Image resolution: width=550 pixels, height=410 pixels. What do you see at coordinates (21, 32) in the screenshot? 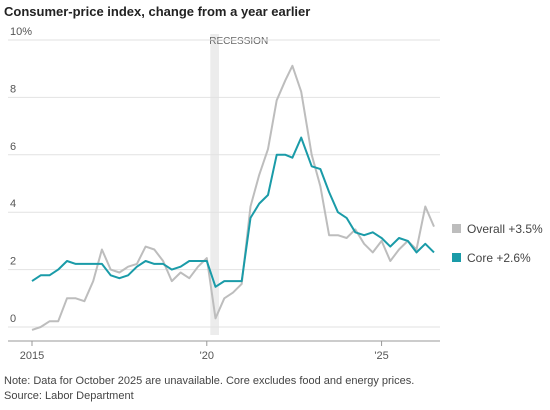
I see `y-tick-label: 10%` at bounding box center [21, 32].